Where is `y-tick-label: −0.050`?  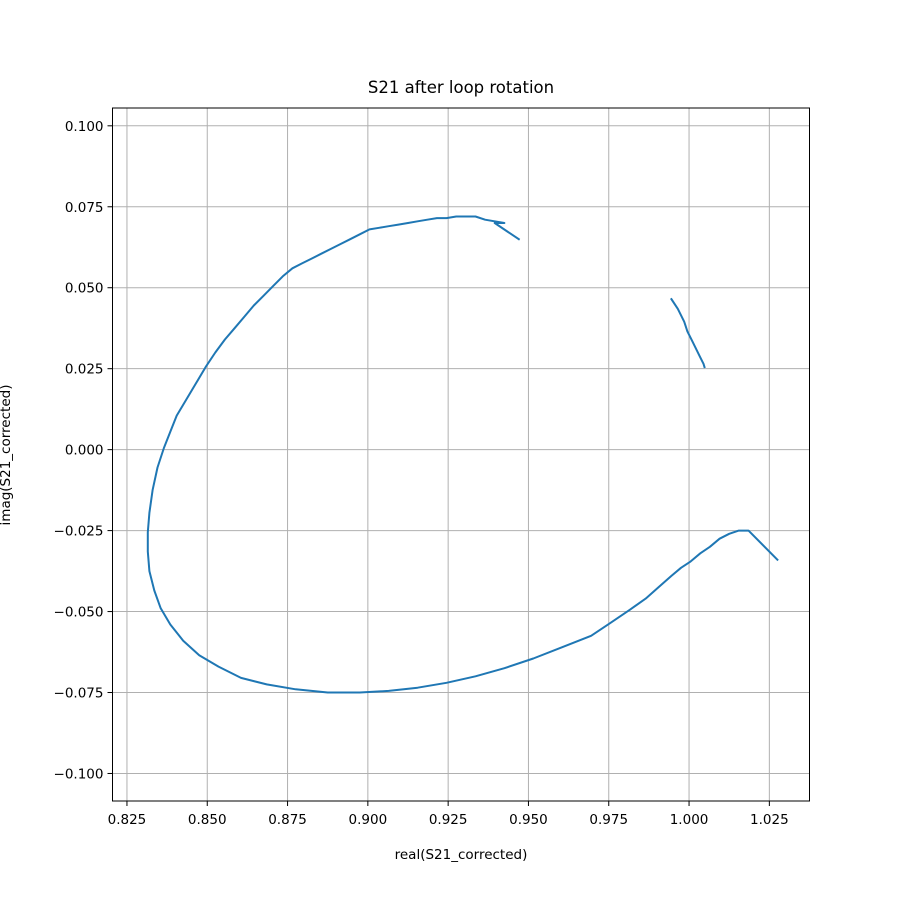 y-tick-label: −0.050 is located at coordinates (79, 613).